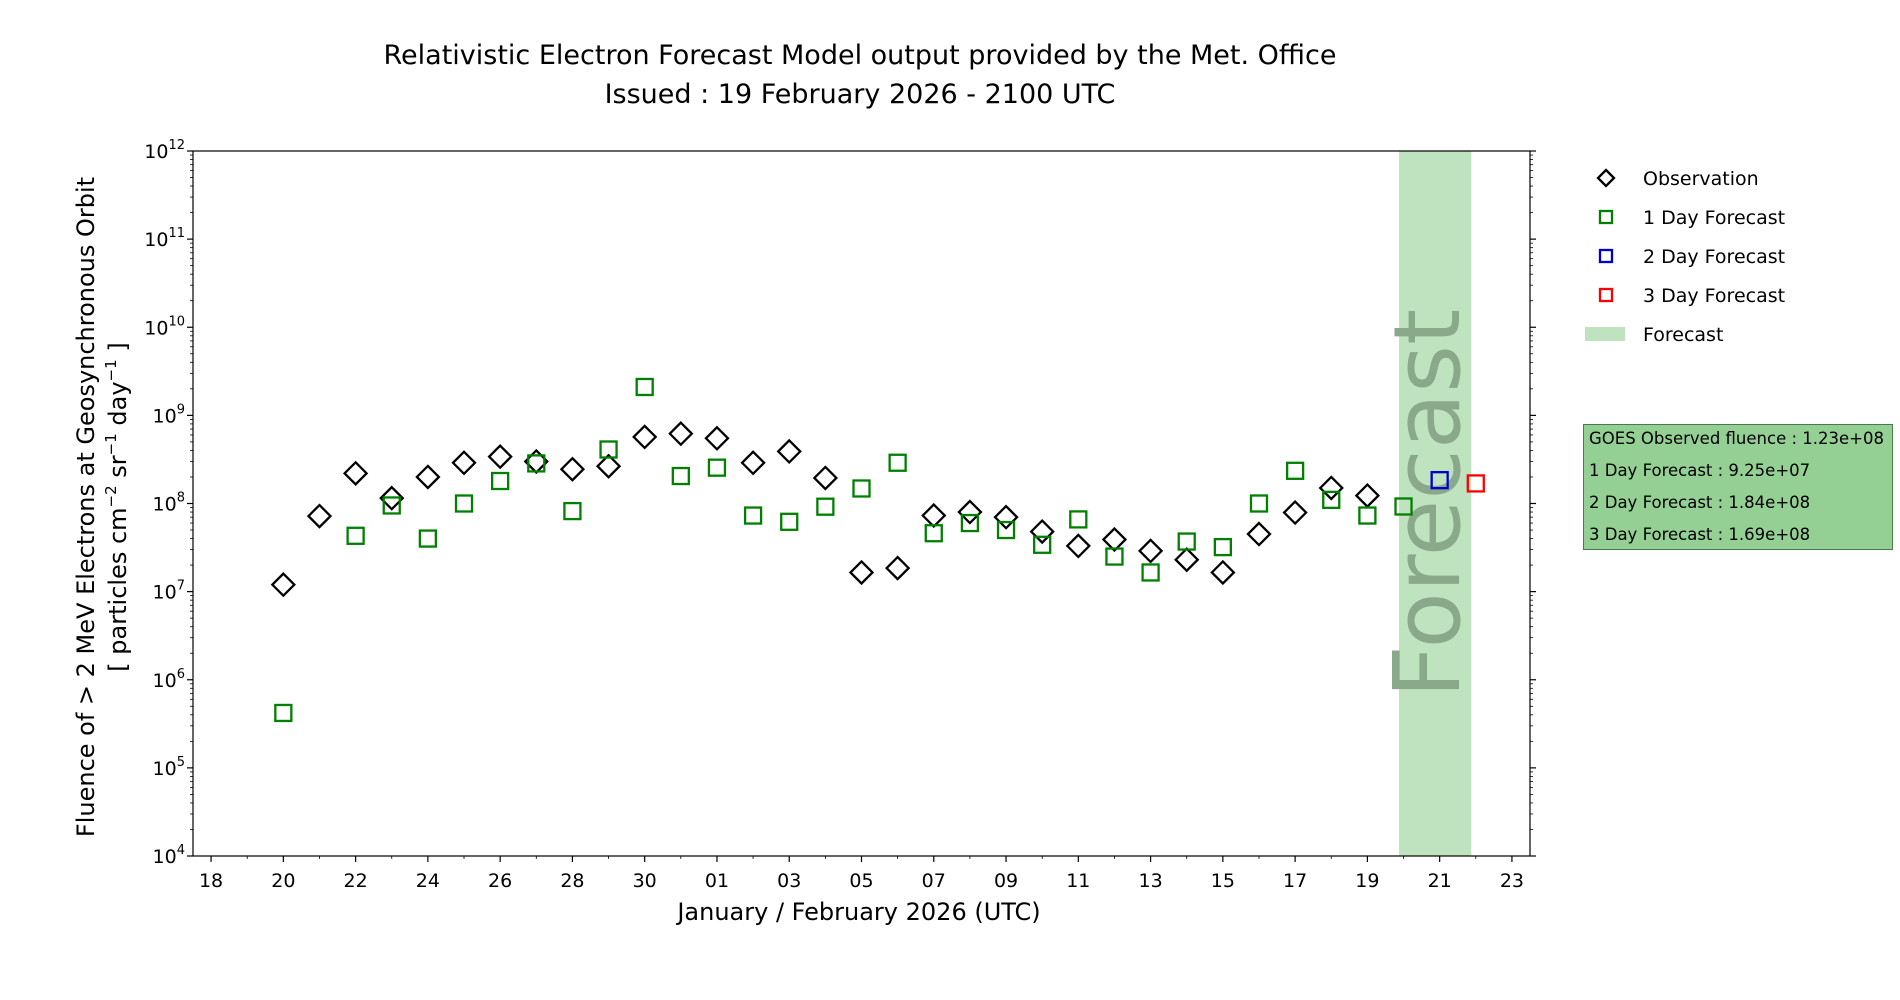  I want to click on chart-subtitle: Issued : 19 February 2026 - 2100 UTC, so click(860, 94).